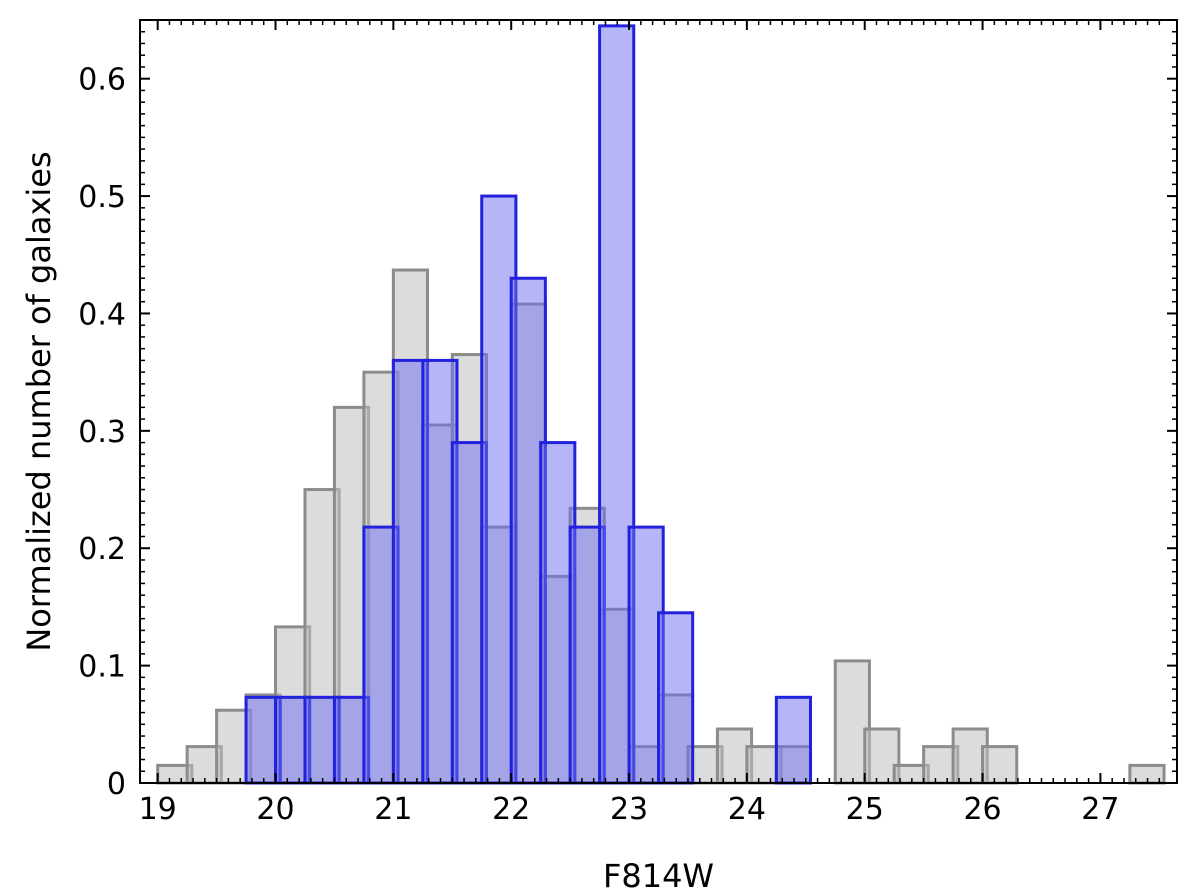  I want to click on x-tick-label: 20, so click(275, 809).